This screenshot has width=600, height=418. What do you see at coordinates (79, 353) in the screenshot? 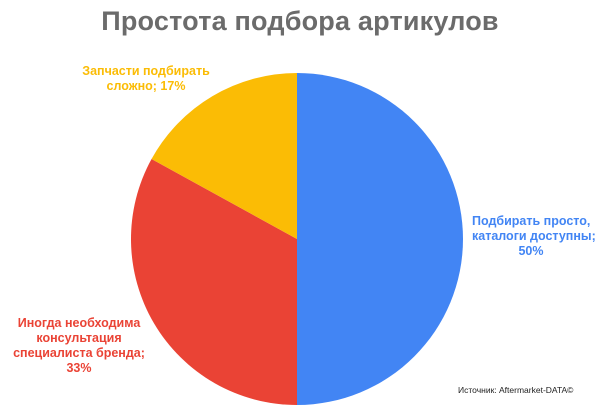
I see `slice-label-line: специалиста бренда;` at bounding box center [79, 353].